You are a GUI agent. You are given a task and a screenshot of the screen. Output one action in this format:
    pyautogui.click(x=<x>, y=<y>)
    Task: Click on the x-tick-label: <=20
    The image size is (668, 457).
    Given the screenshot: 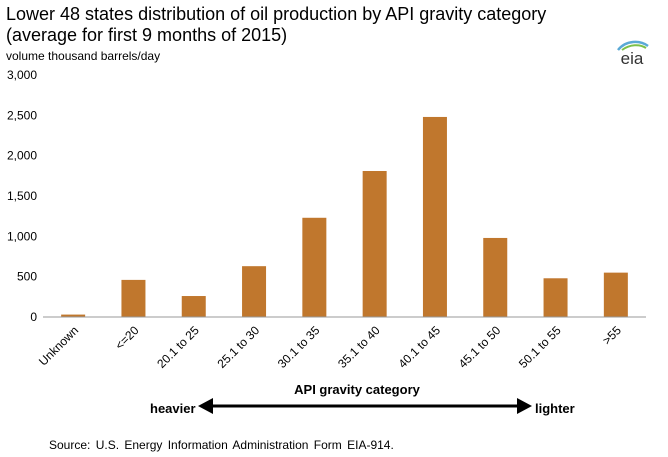 What is the action you would take?
    pyautogui.click(x=126, y=337)
    